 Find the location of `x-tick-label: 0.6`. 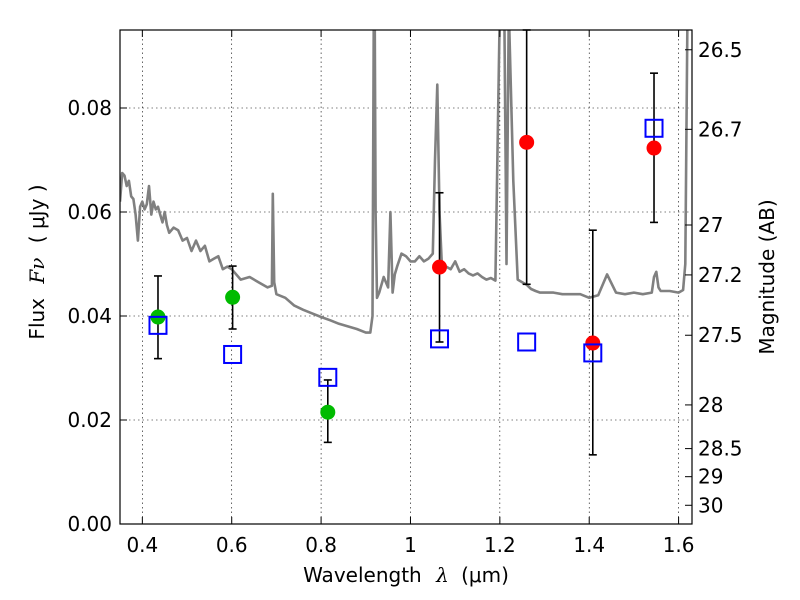

x-tick-label: 0.6 is located at coordinates (232, 545).